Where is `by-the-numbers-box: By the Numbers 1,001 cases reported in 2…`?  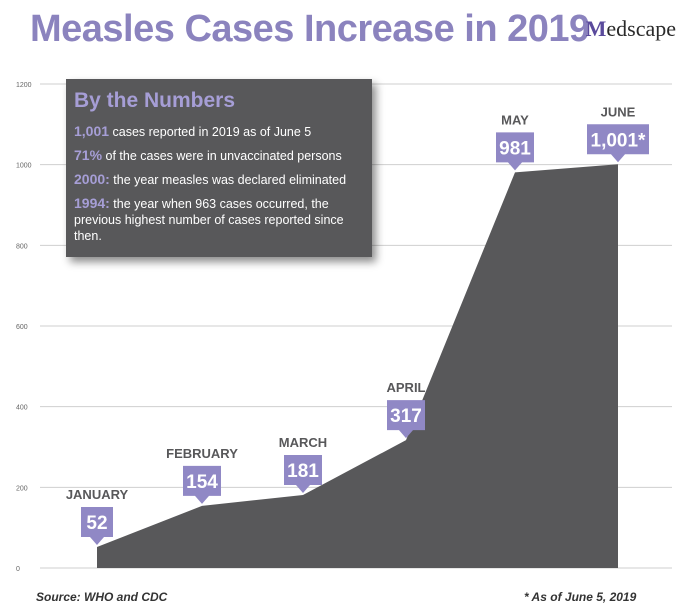 by-the-numbers-box: By the Numbers 1,001 cases reported in 2… is located at coordinates (219, 168).